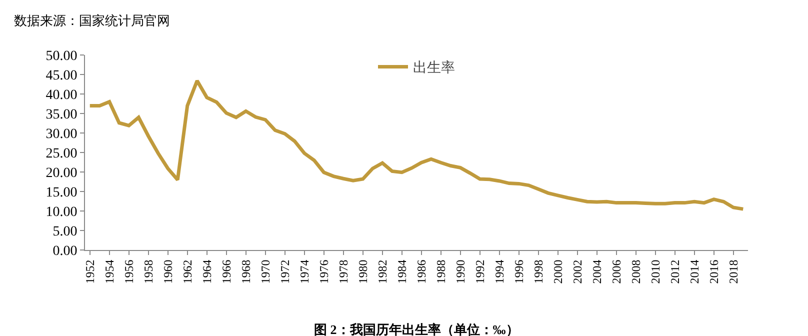 The width and height of the screenshot is (808, 336). What do you see at coordinates (62, 56) in the screenshot?
I see `y-tick-label: 50.00` at bounding box center [62, 56].